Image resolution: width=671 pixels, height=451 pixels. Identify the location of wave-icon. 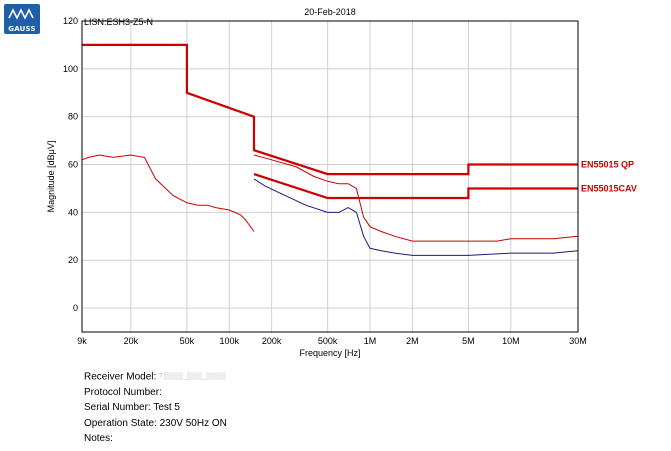
(21, 14).